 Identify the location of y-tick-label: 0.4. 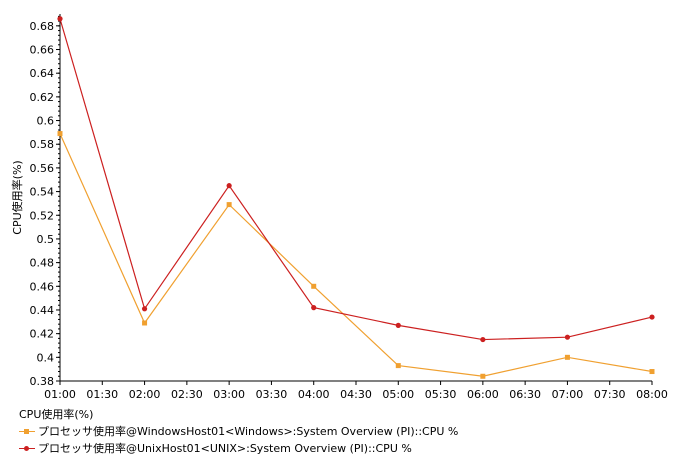
(46, 357).